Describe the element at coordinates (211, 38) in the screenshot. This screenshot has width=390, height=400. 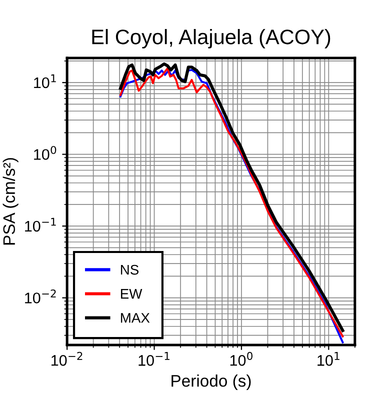
I see `chart-title: El Coyol, Alajuela (ACOY)` at that location.